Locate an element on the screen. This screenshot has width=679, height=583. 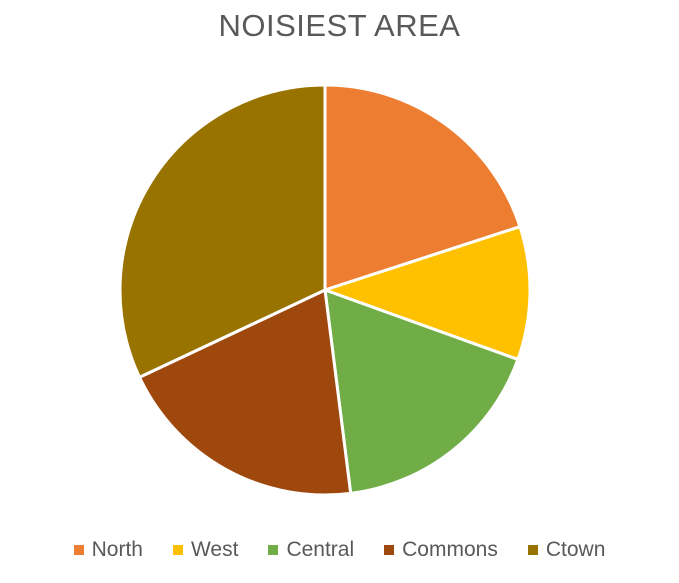
legend-label: West is located at coordinates (214, 549).